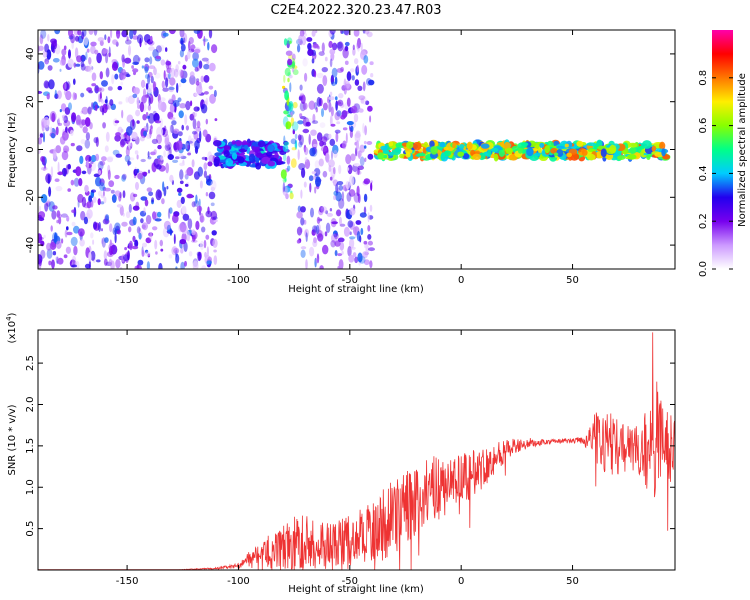  Describe the element at coordinates (30, 245) in the screenshot. I see `y-tick-label: -40` at that location.